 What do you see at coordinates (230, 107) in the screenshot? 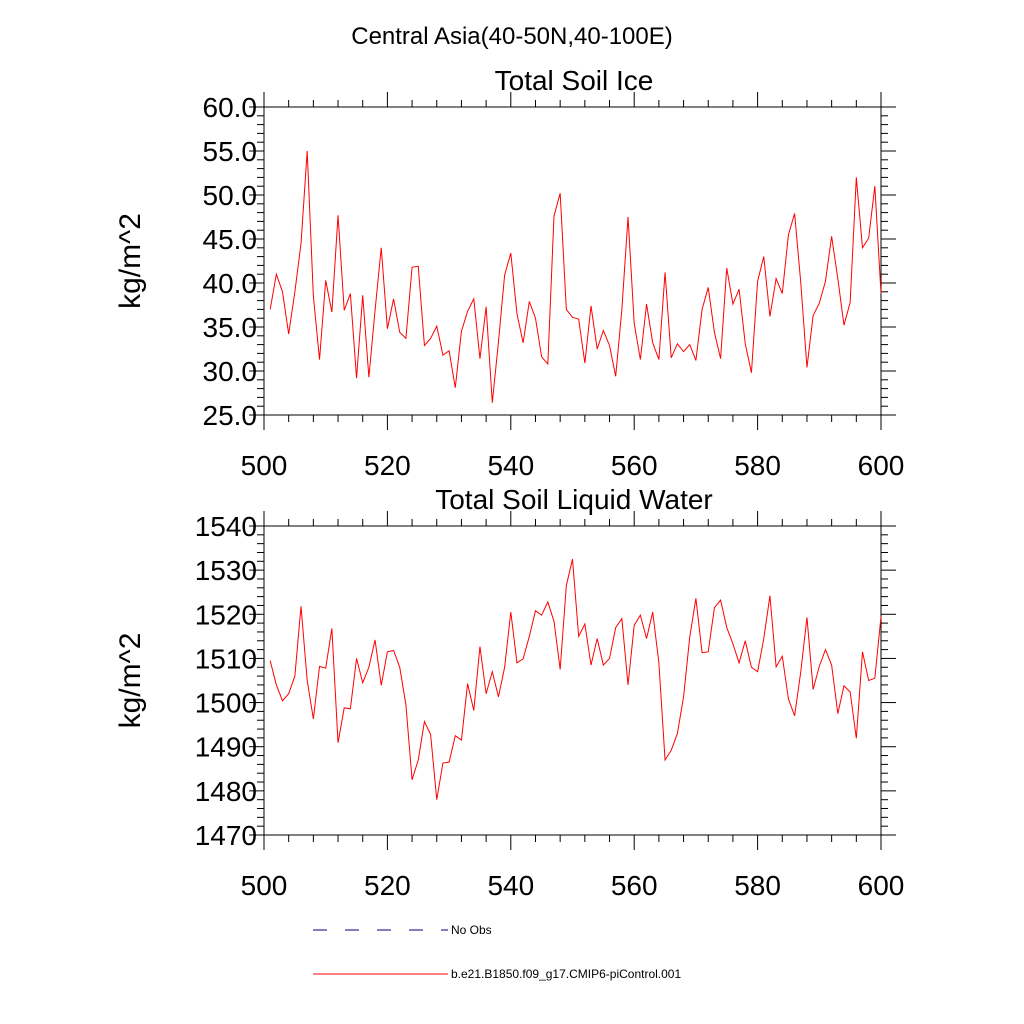
I see `y-tick-label: 60.0` at bounding box center [230, 107].